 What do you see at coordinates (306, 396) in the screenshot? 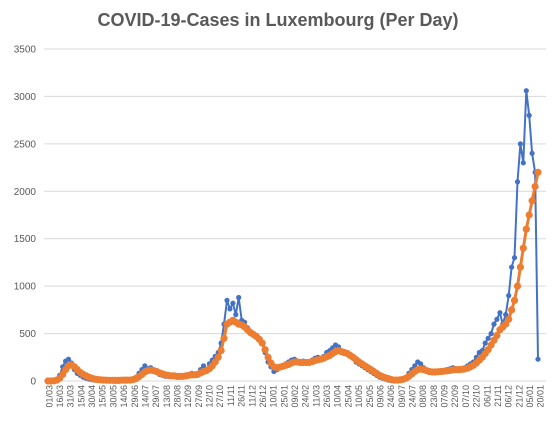
I see `x-tick-label: 24/02` at bounding box center [306, 396].